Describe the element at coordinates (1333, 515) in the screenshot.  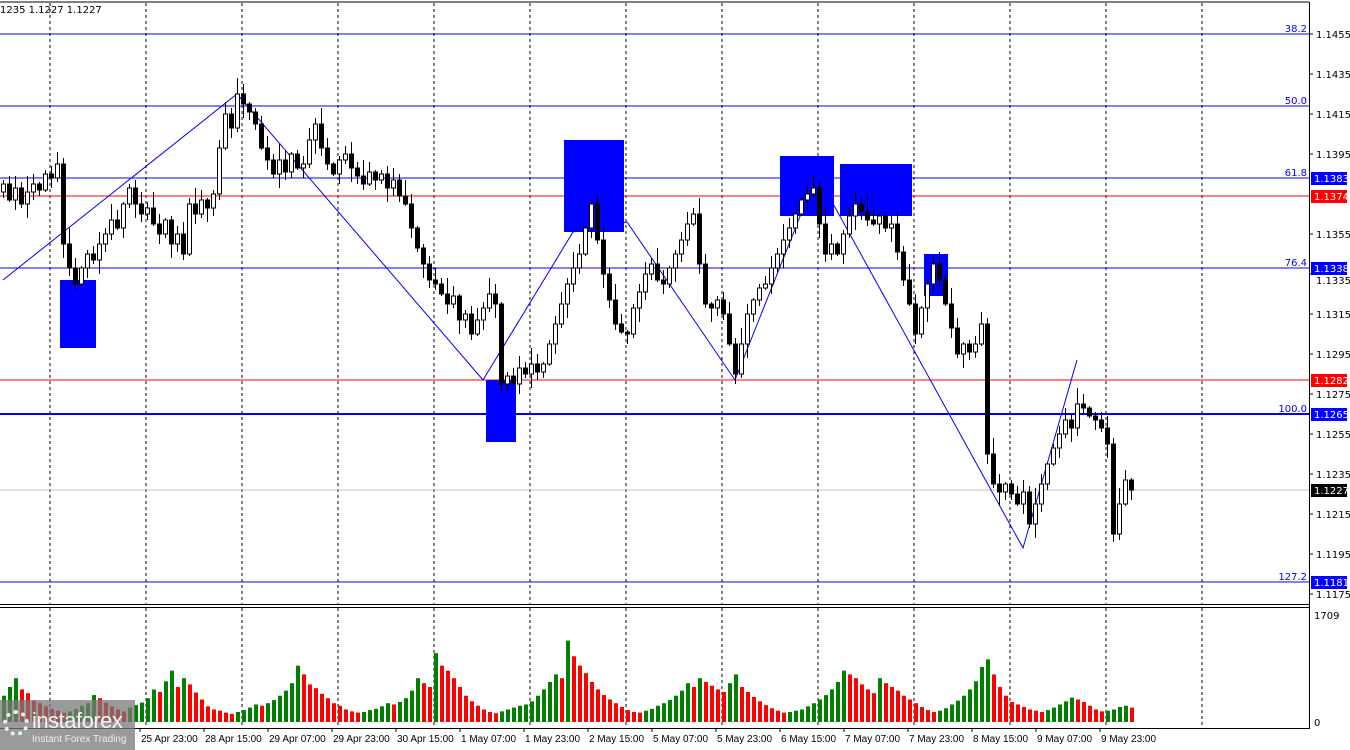
I see `price-tick-label: 1.1215` at that location.